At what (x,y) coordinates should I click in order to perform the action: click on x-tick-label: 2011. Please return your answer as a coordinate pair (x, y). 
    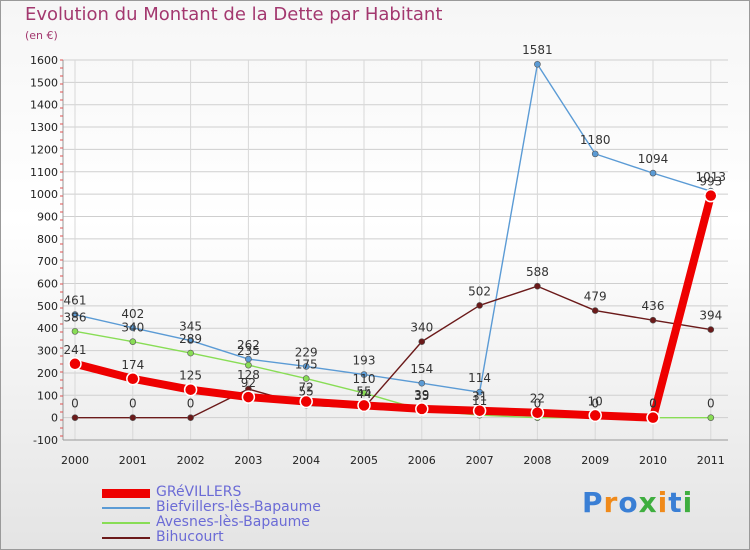
    Looking at the image, I should click on (711, 460).